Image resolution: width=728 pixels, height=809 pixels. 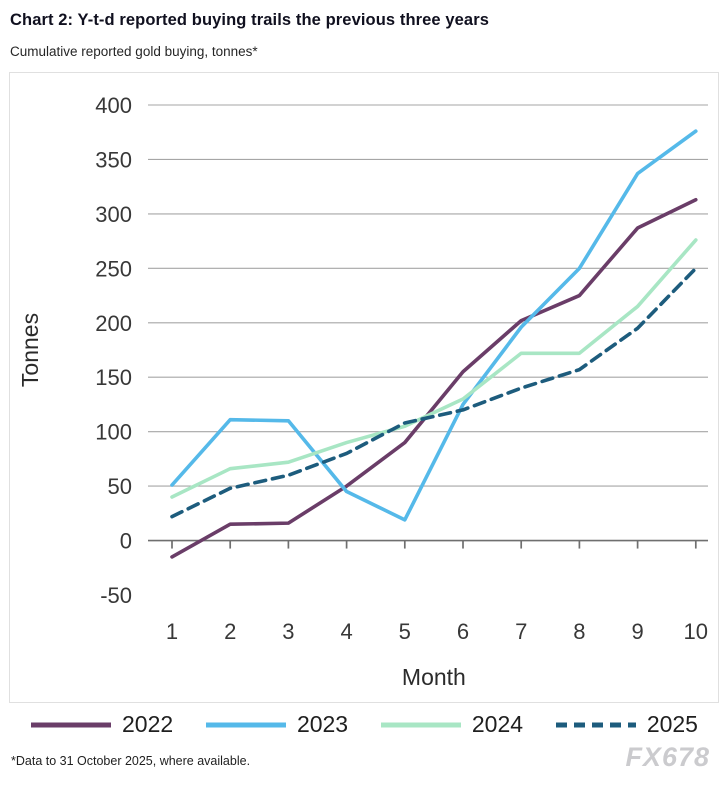 I want to click on svg-text: 5, so click(x=405, y=631).